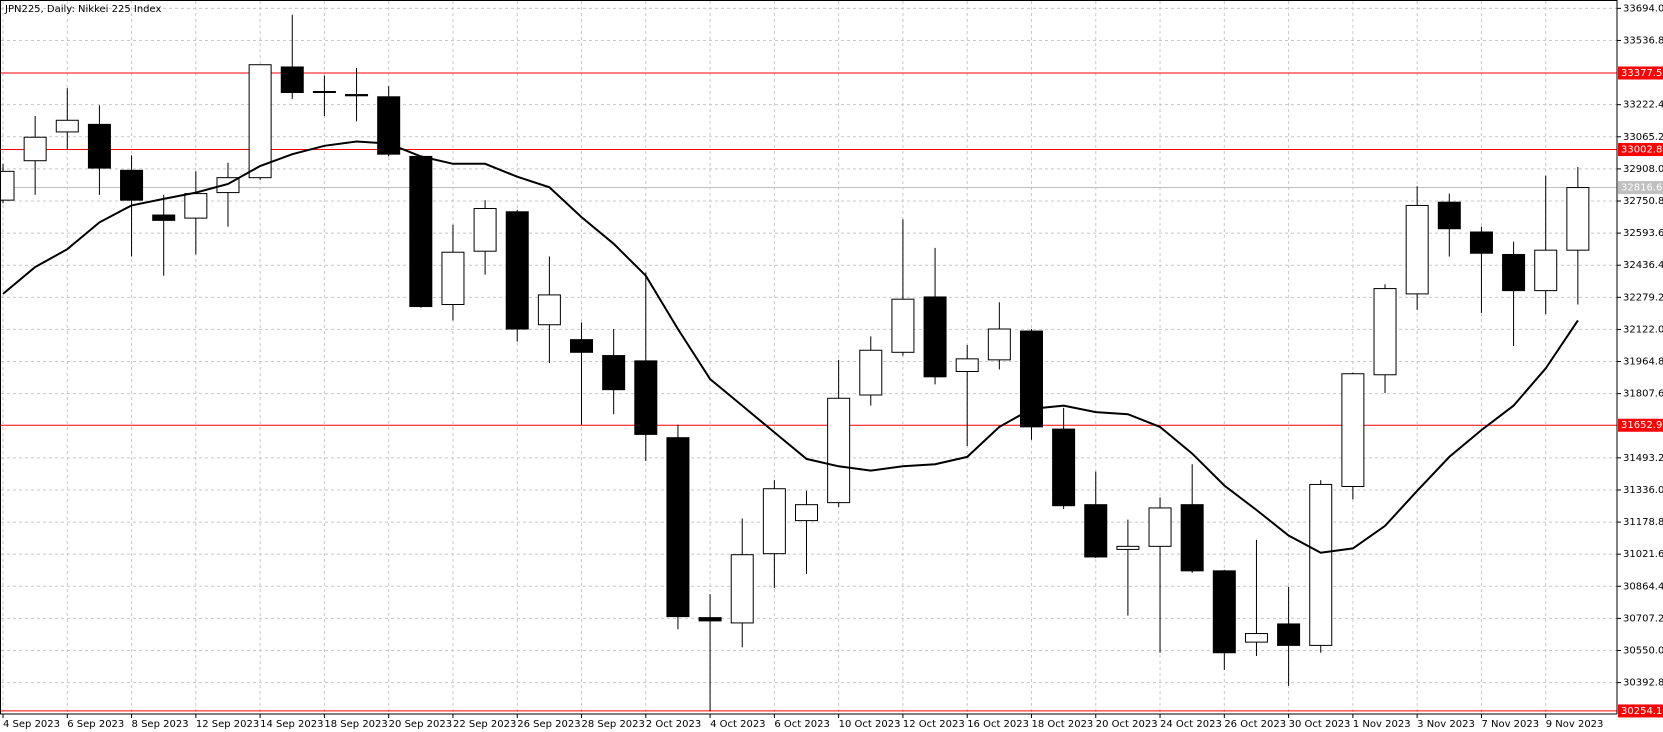  I want to click on x-tick-label: 12 Oct 2023, so click(934, 724).